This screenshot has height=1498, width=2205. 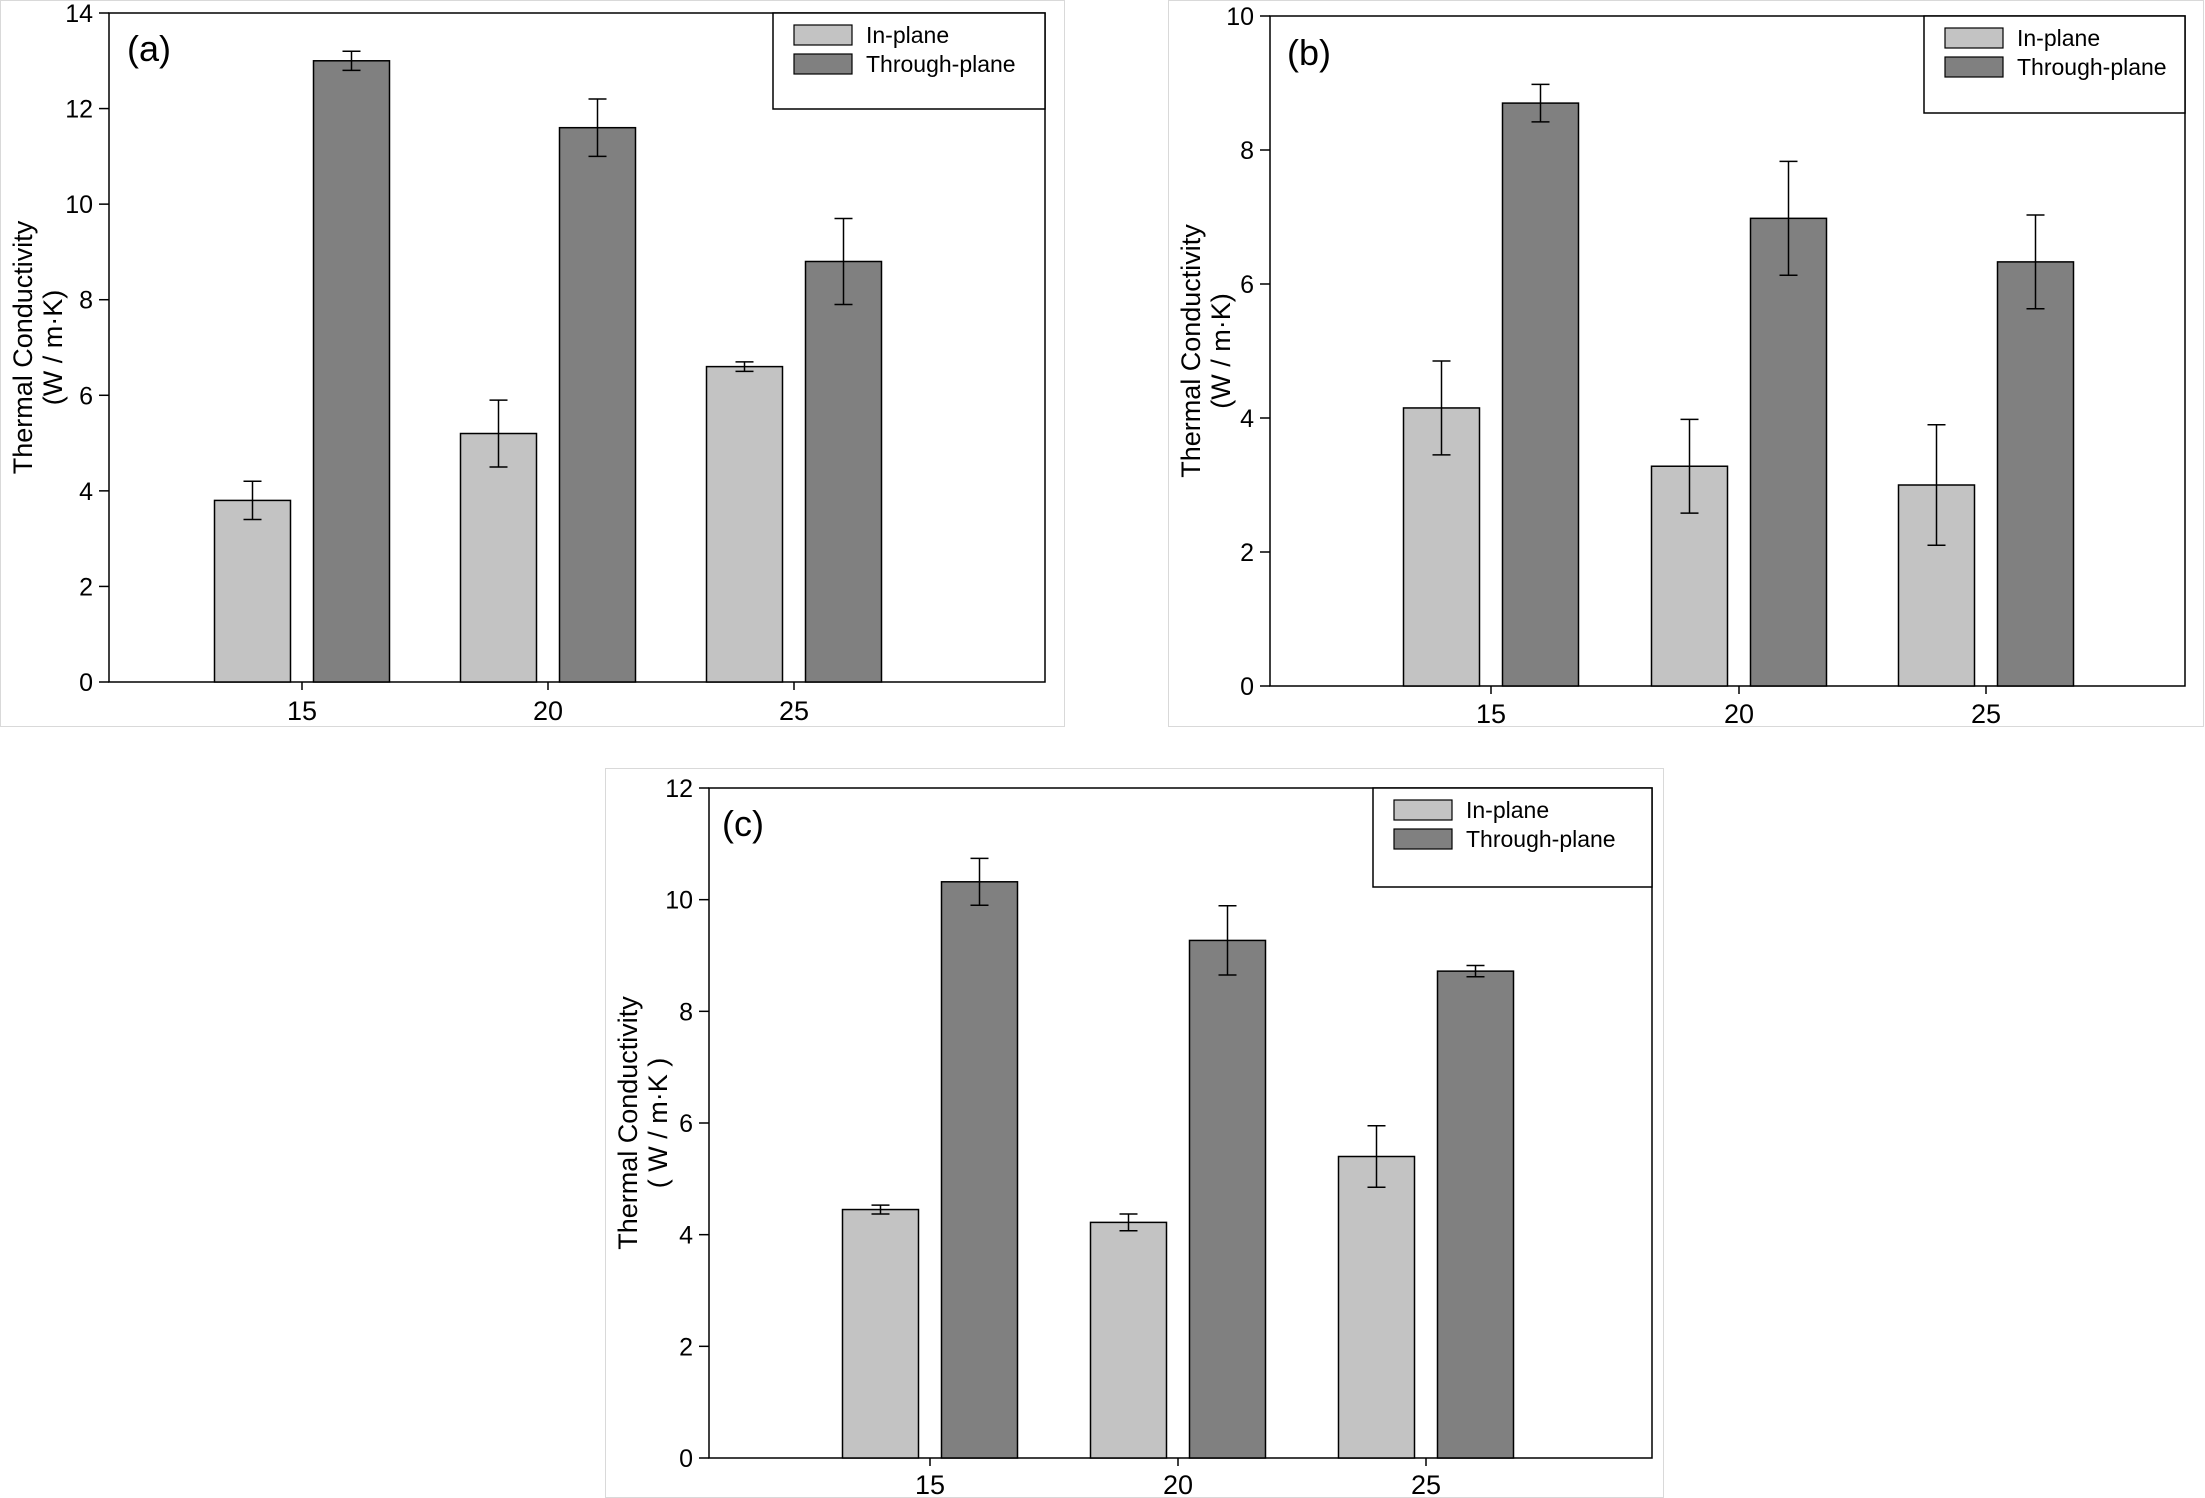 What do you see at coordinates (1309, 52) in the screenshot?
I see `panel-label: (b)` at bounding box center [1309, 52].